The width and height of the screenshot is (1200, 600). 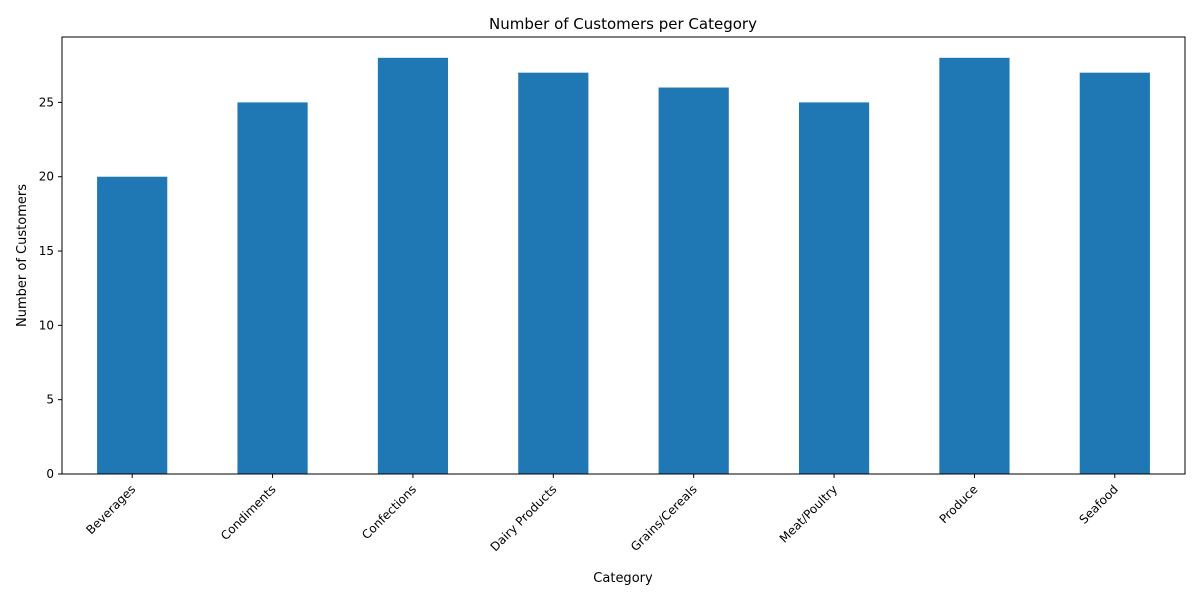 What do you see at coordinates (553, 273) in the screenshot?
I see `bar-dairy-products` at bounding box center [553, 273].